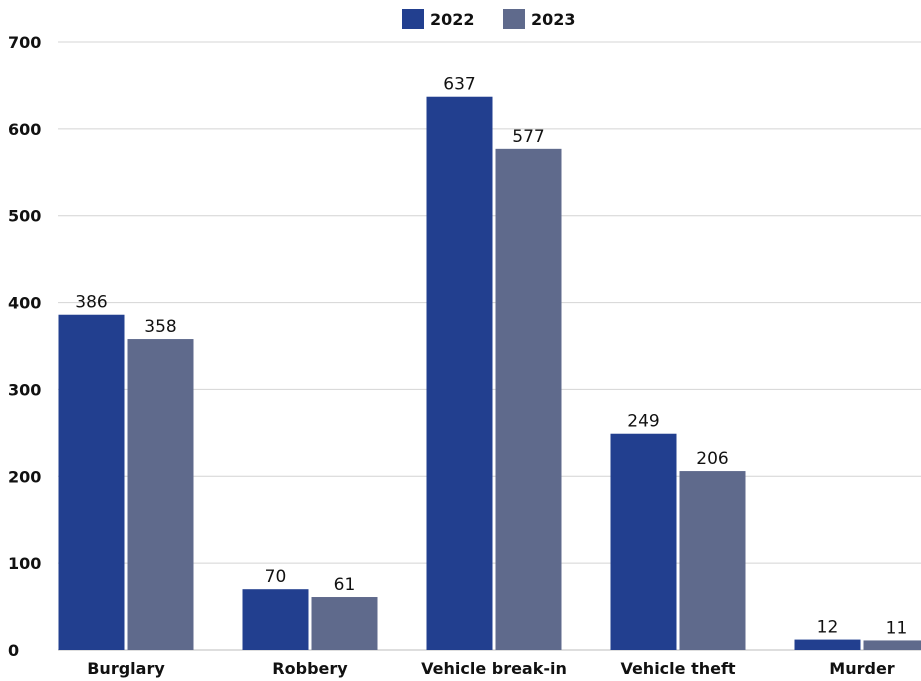  Describe the element at coordinates (459, 85) in the screenshot. I see `data-label: 637` at that location.